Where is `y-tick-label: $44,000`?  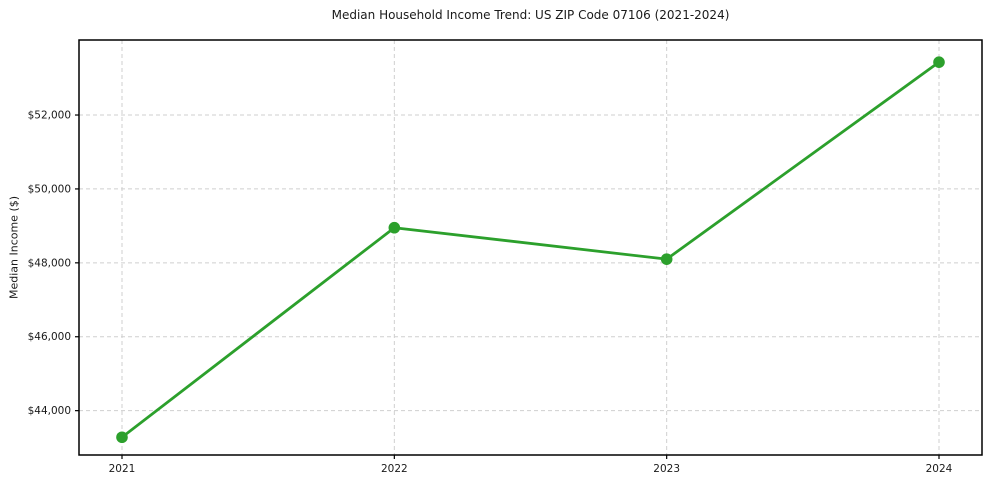 y-tick-label: $44,000 is located at coordinates (49, 411).